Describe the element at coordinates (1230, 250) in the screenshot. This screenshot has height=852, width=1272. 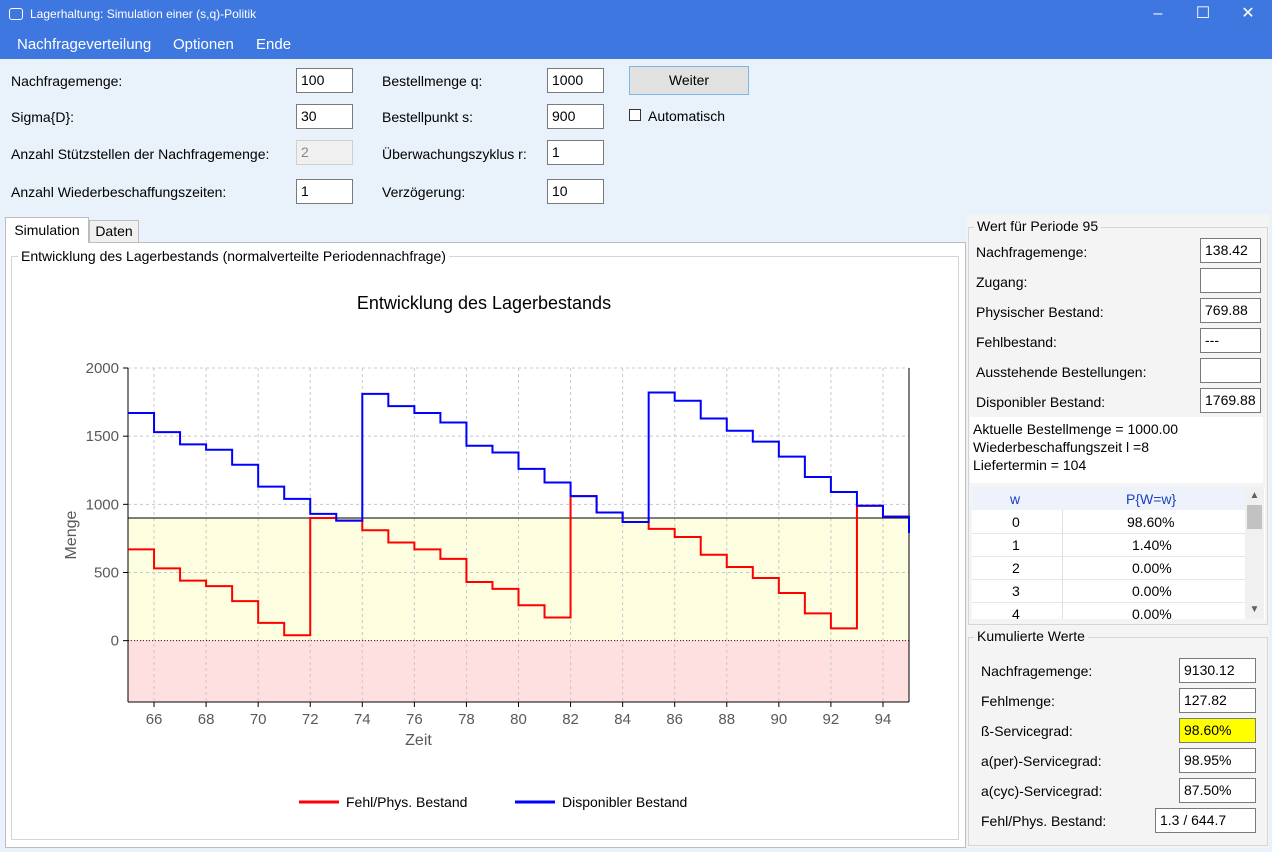
I see `period-nachfragemenge-value: 138.42` at that location.